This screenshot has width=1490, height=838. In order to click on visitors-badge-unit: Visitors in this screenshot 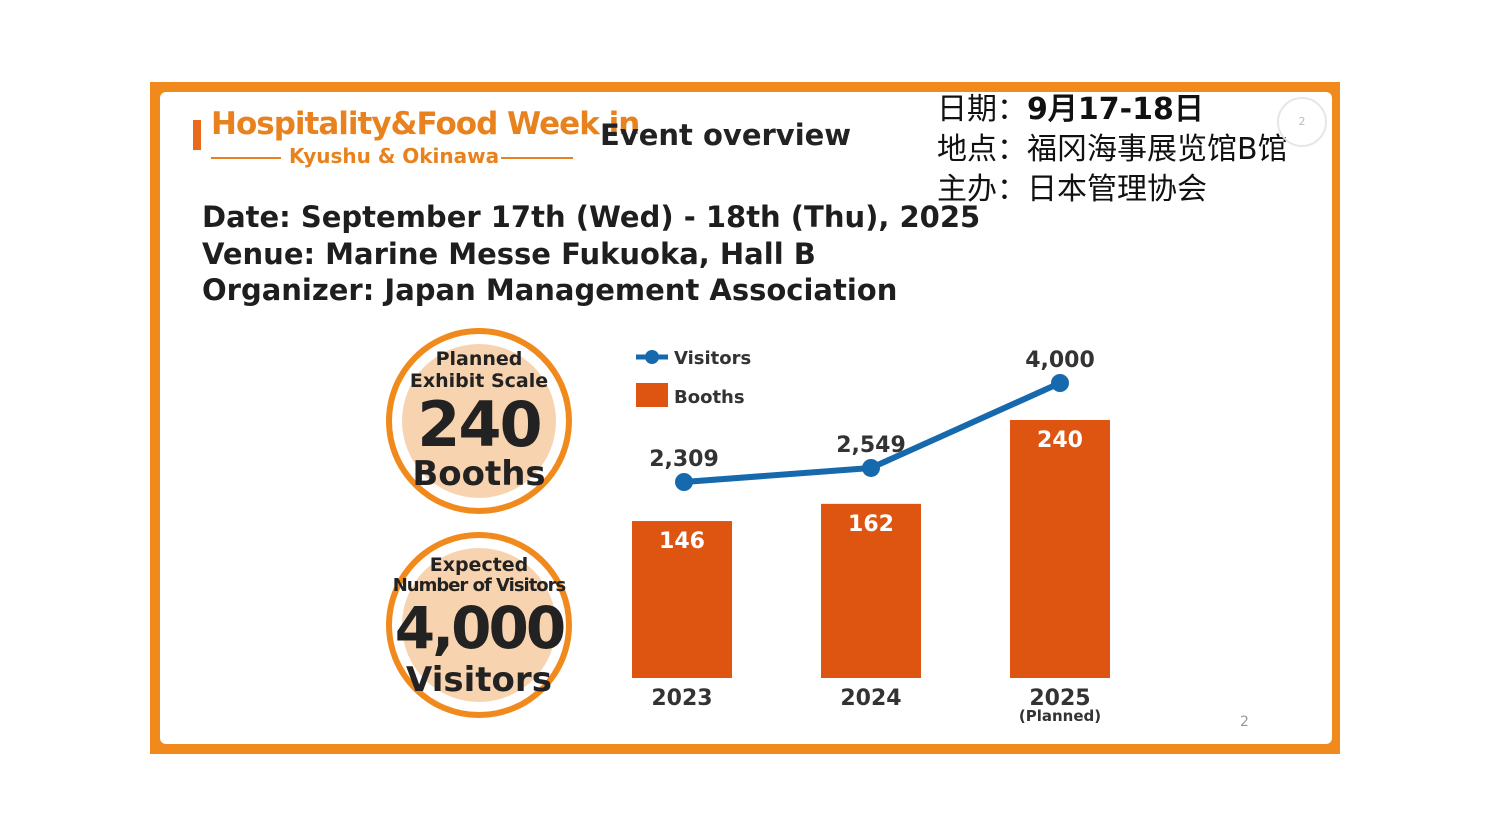, I will do `click(479, 680)`.